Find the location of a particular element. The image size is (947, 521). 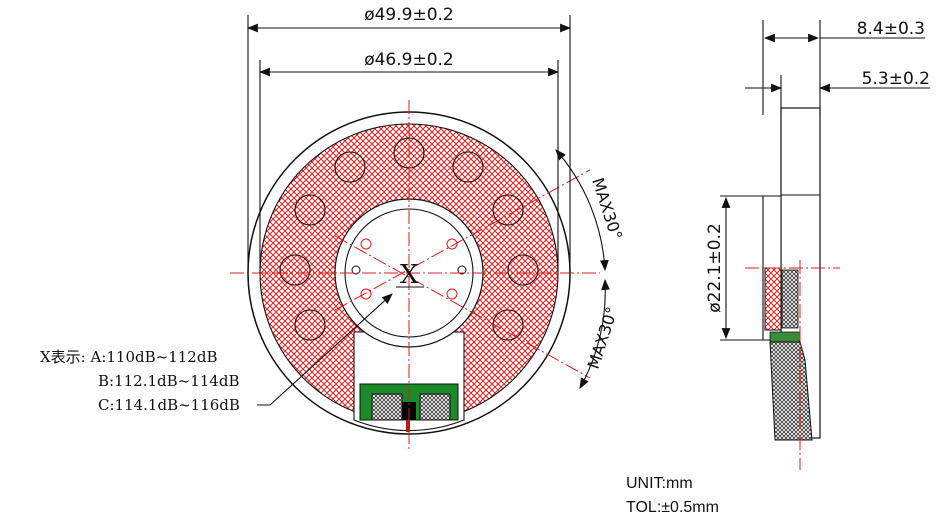

legend-line-a: X表示: A:110dB~112dB is located at coordinates (128, 357).